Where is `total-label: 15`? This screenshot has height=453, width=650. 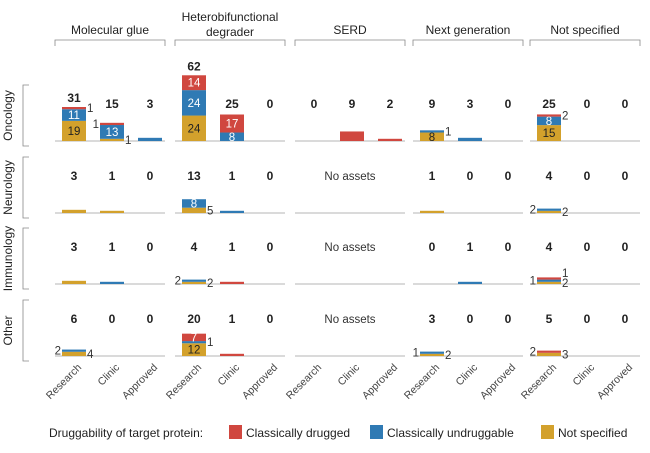
total-label: 15 is located at coordinates (112, 104).